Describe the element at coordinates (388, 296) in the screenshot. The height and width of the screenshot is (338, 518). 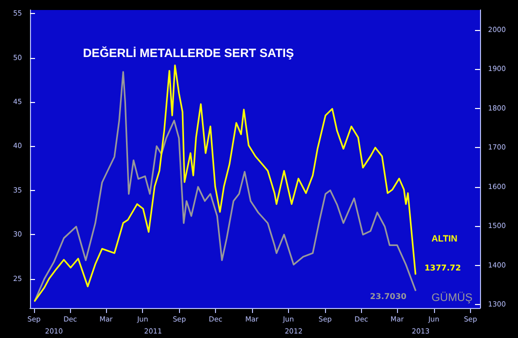
I see `data-label: 23.7030` at that location.